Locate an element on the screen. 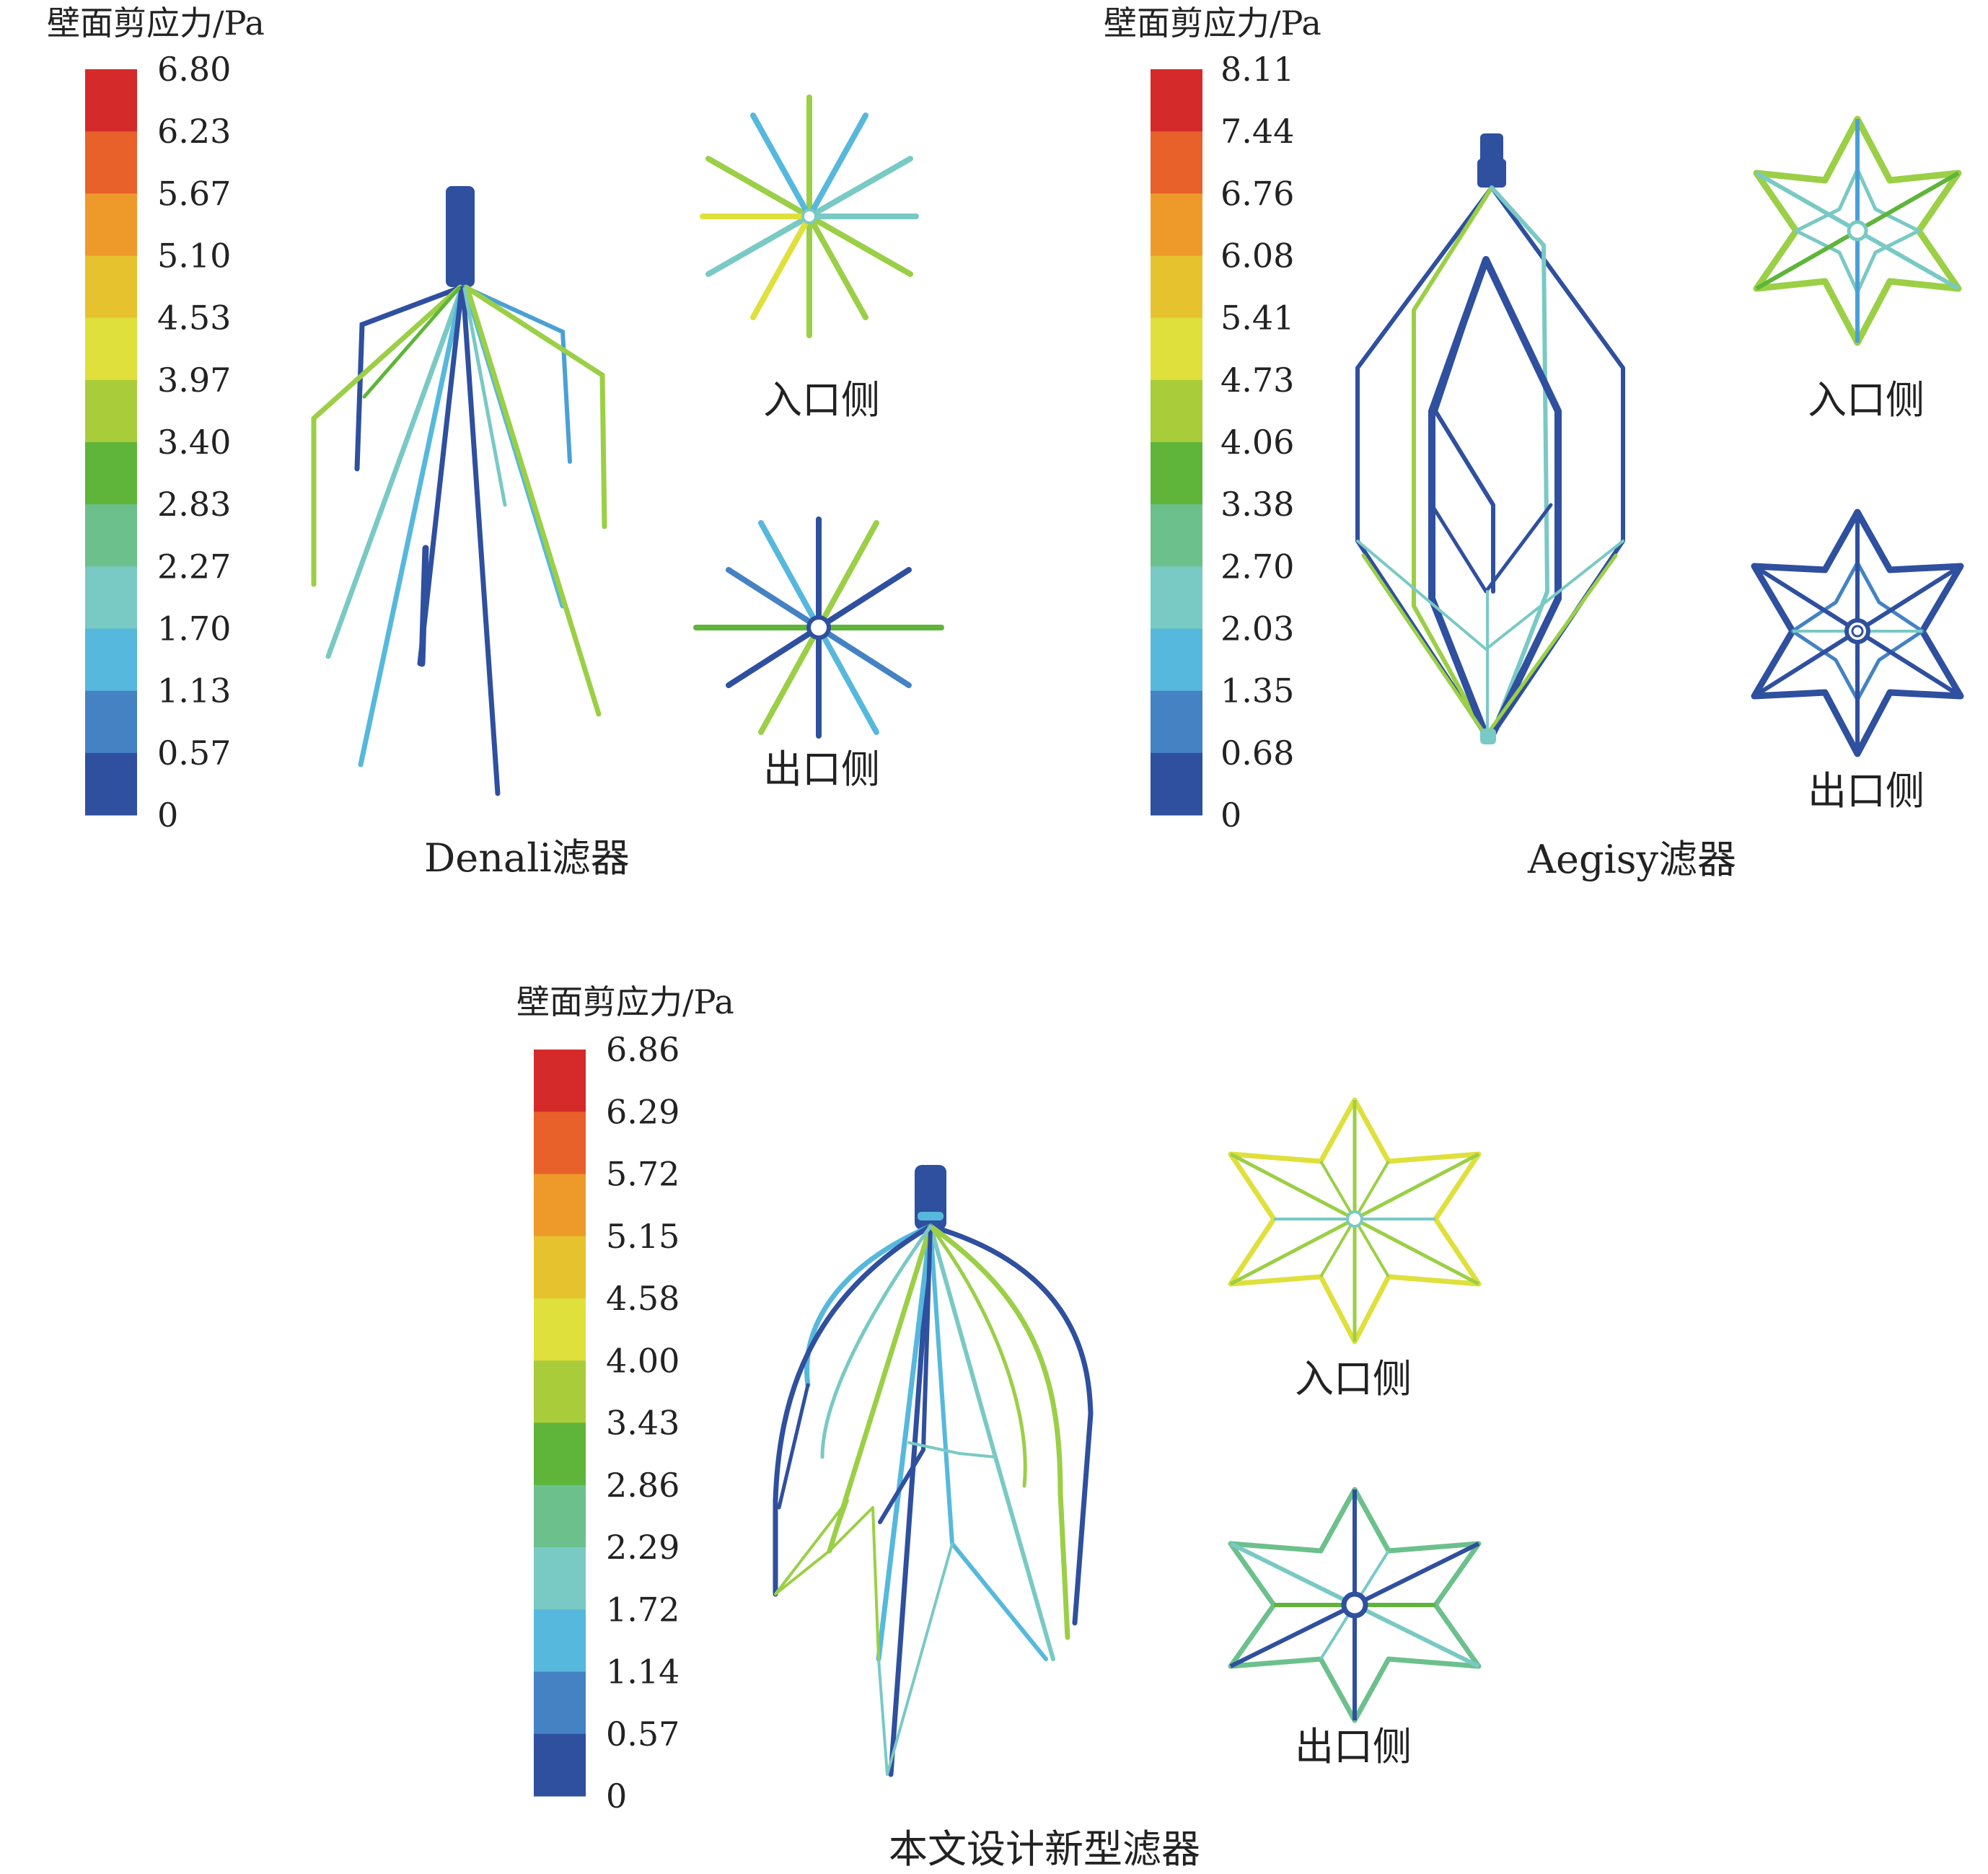 The image size is (1988, 1874). colorbar-tick-label: 6.86 is located at coordinates (642, 1049).